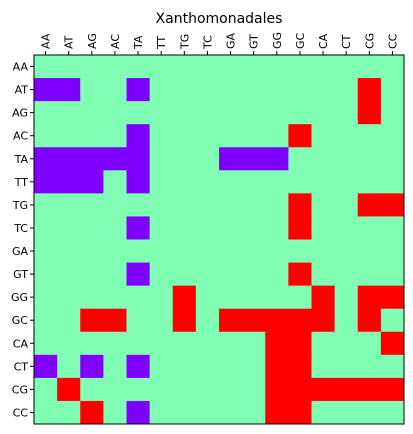 The width and height of the screenshot is (413, 434). What do you see at coordinates (92, 182) in the screenshot?
I see `heatmap-cell-TT-AG` at bounding box center [92, 182].